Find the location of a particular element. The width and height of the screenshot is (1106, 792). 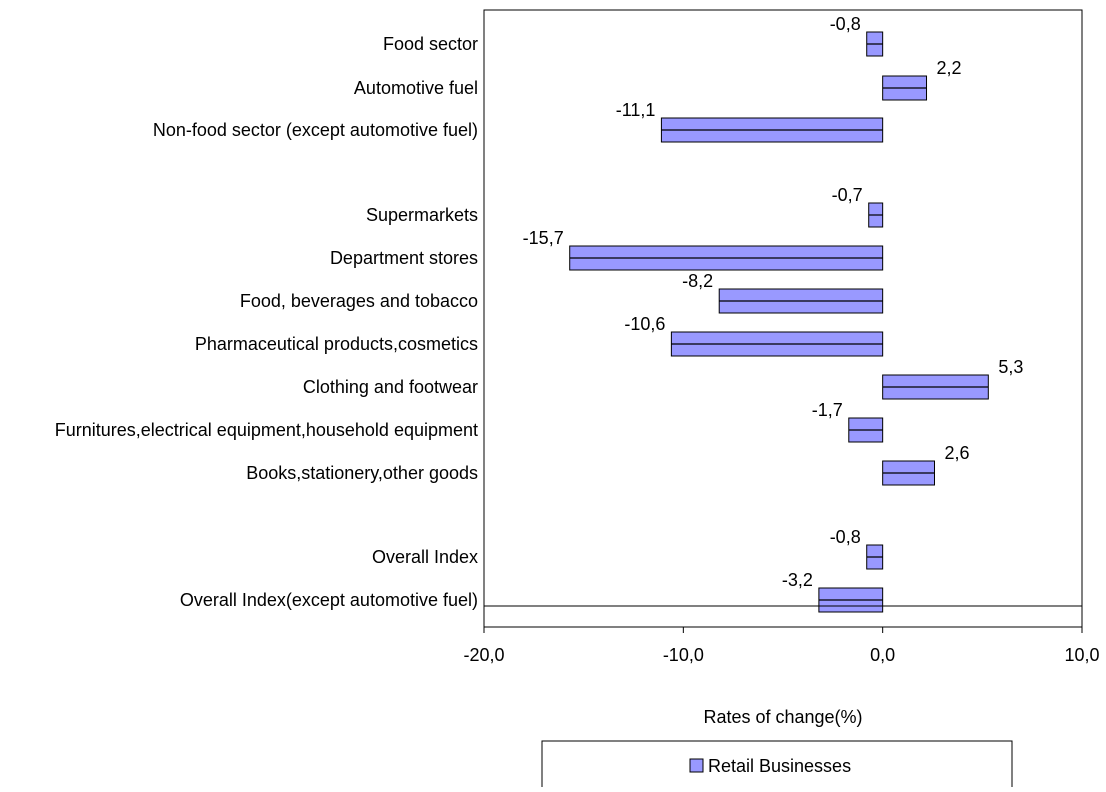

category-label: Non-food sector (except automotive fuel) is located at coordinates (315, 130).